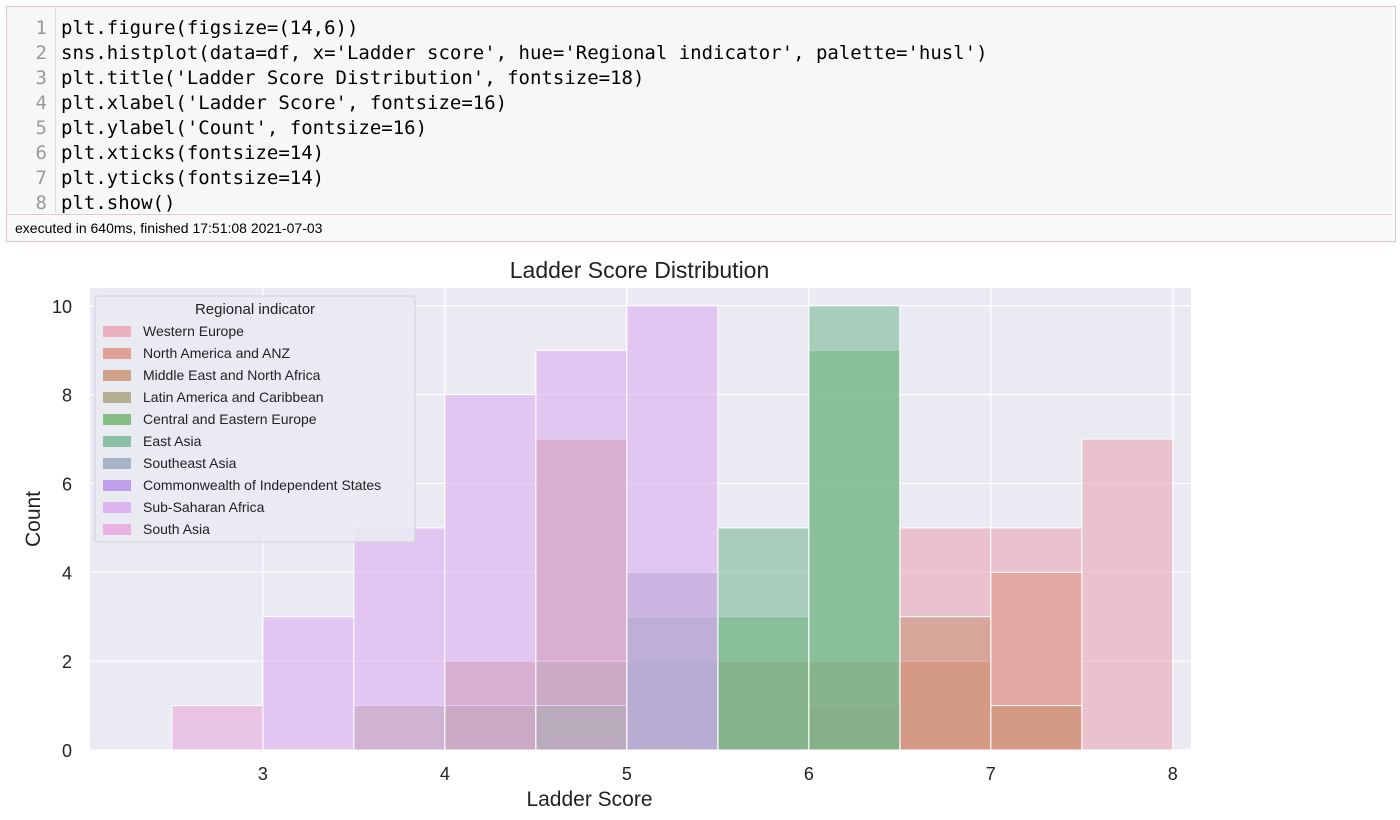 The image size is (1400, 820). Describe the element at coordinates (41, 203) in the screenshot. I see `line-number: 8` at that location.